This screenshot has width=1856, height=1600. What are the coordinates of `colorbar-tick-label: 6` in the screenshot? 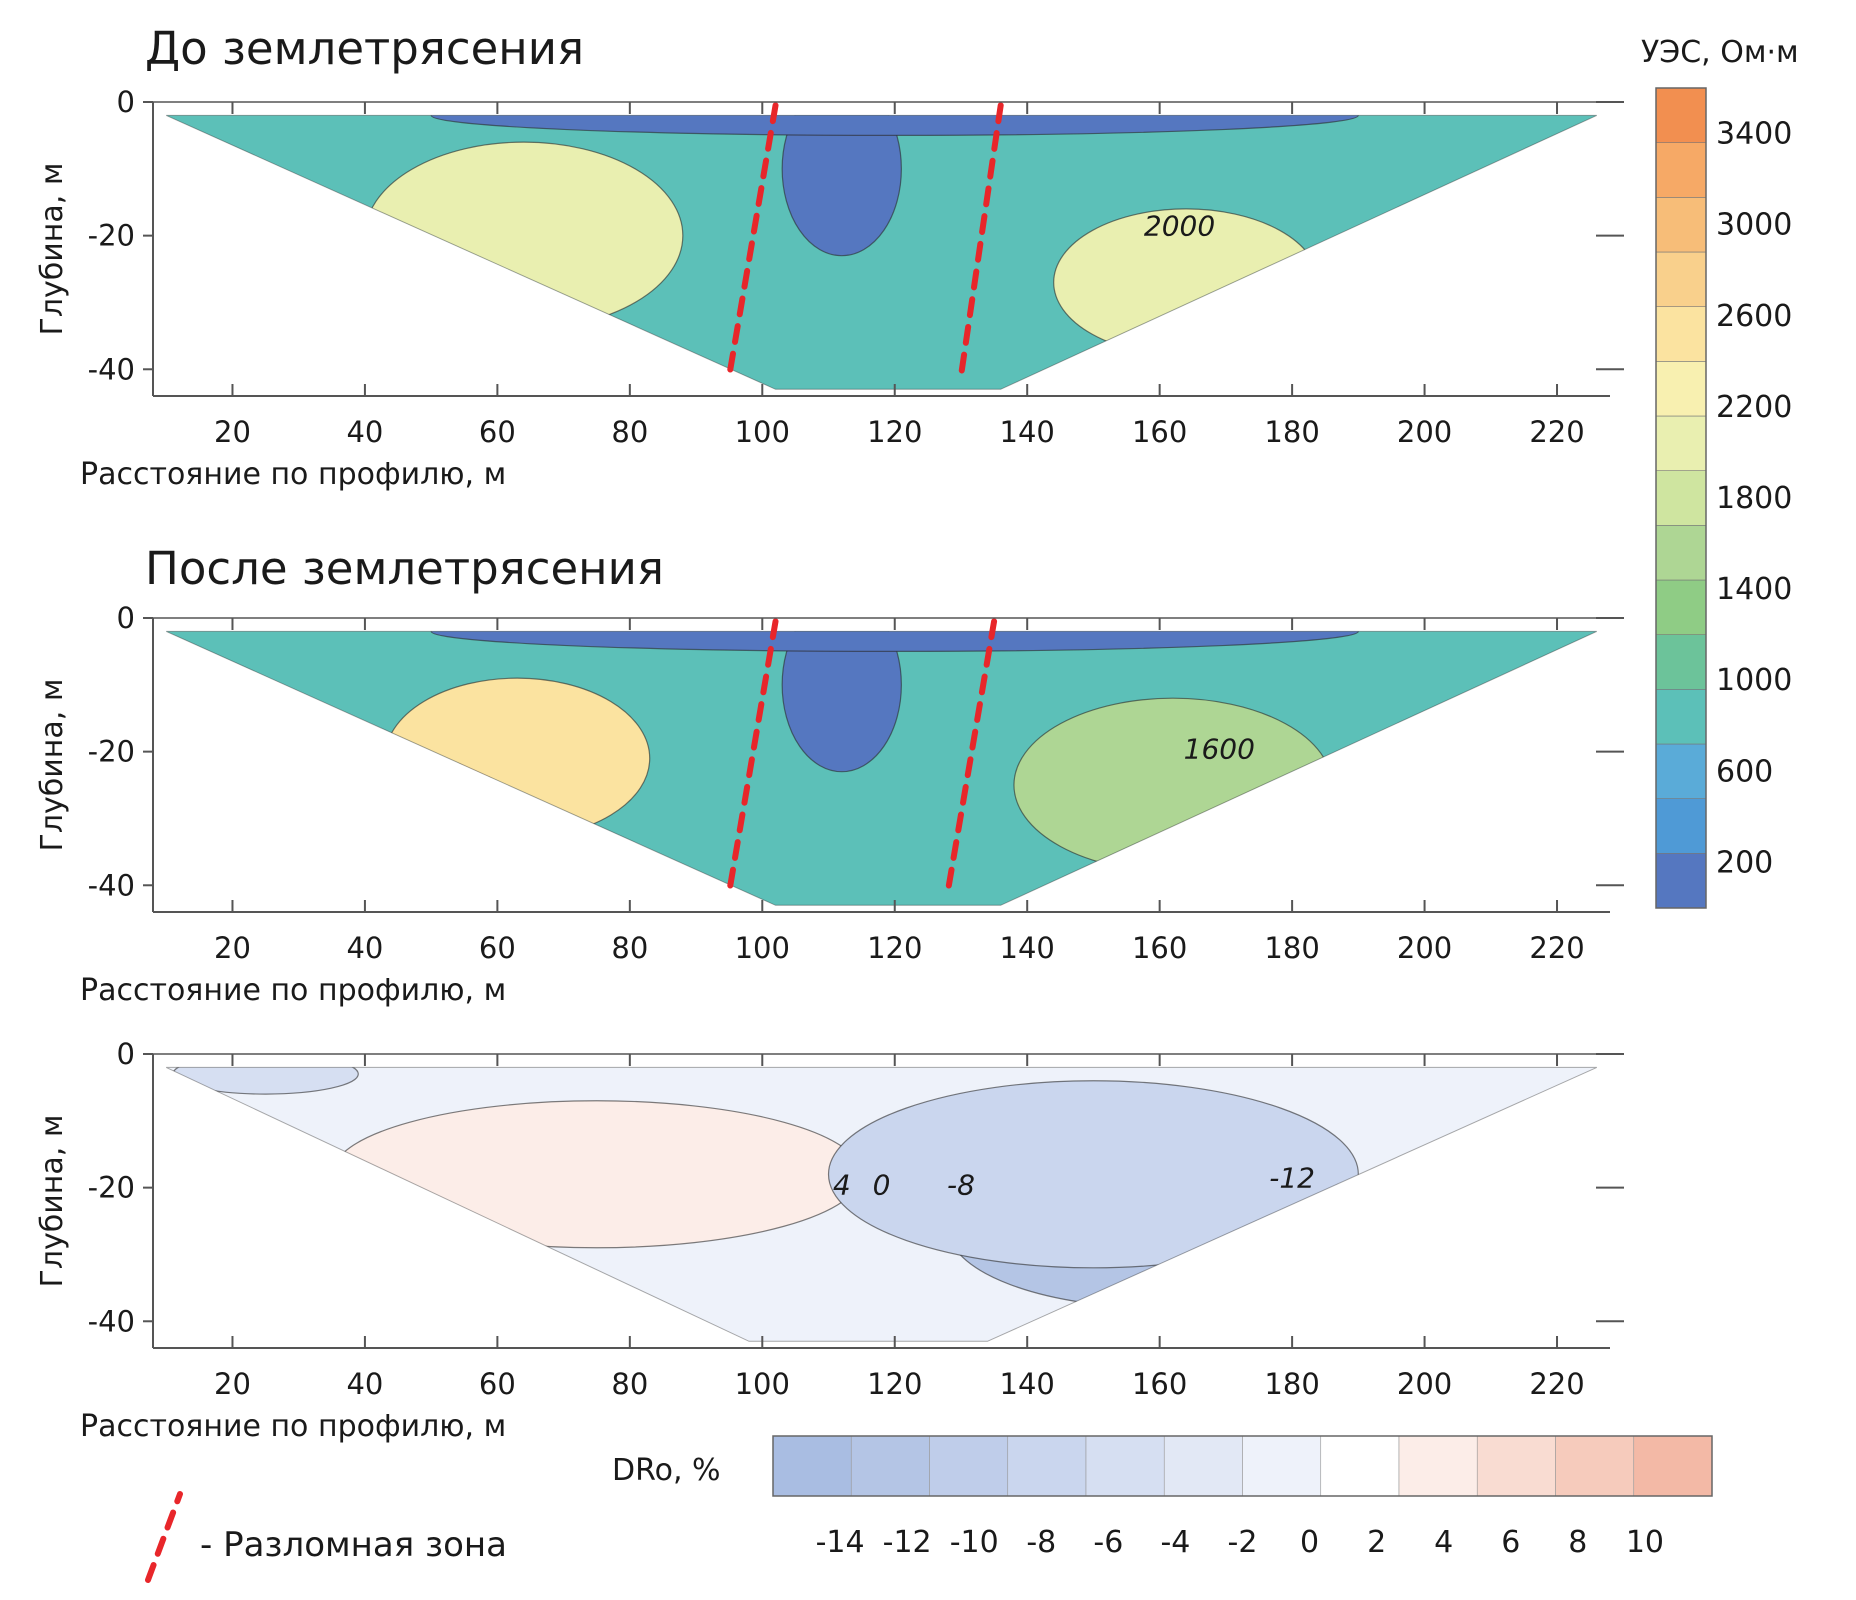 It's located at (1510, 1542).